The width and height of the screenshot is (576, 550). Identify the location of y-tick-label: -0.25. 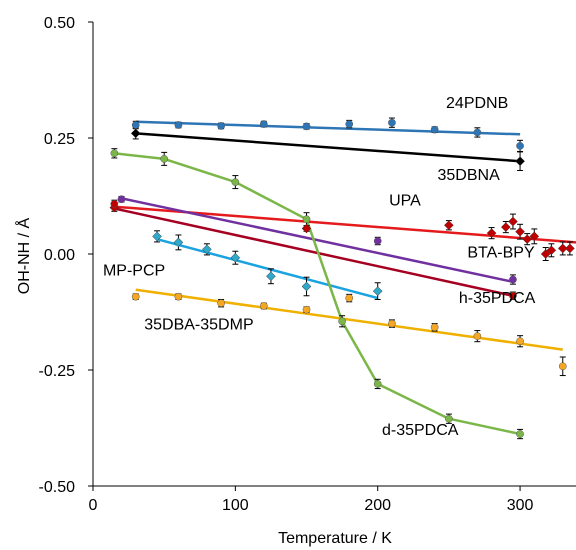
(57, 371).